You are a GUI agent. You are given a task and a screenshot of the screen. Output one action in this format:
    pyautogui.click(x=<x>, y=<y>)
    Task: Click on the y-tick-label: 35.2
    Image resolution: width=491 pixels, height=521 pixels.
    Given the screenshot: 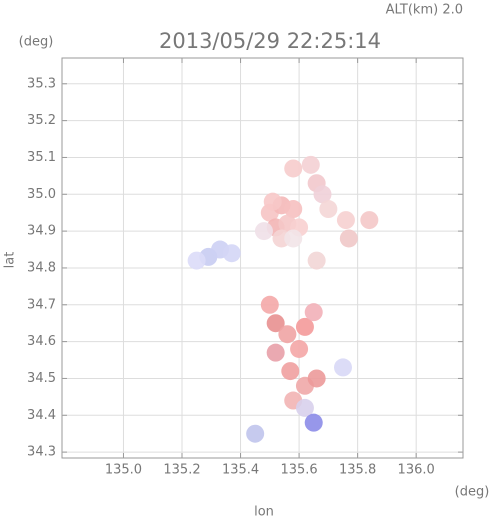 What is the action you would take?
    pyautogui.click(x=41, y=120)
    